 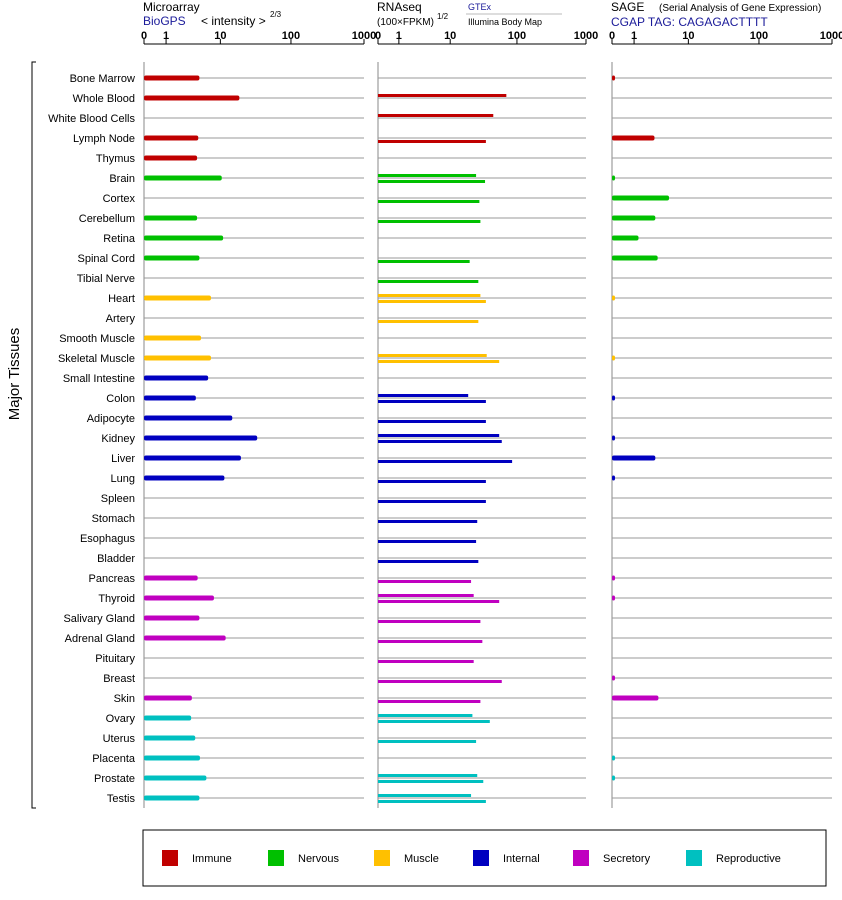 I want to click on rnaseq-unit: (100×FPKM), so click(x=405, y=22).